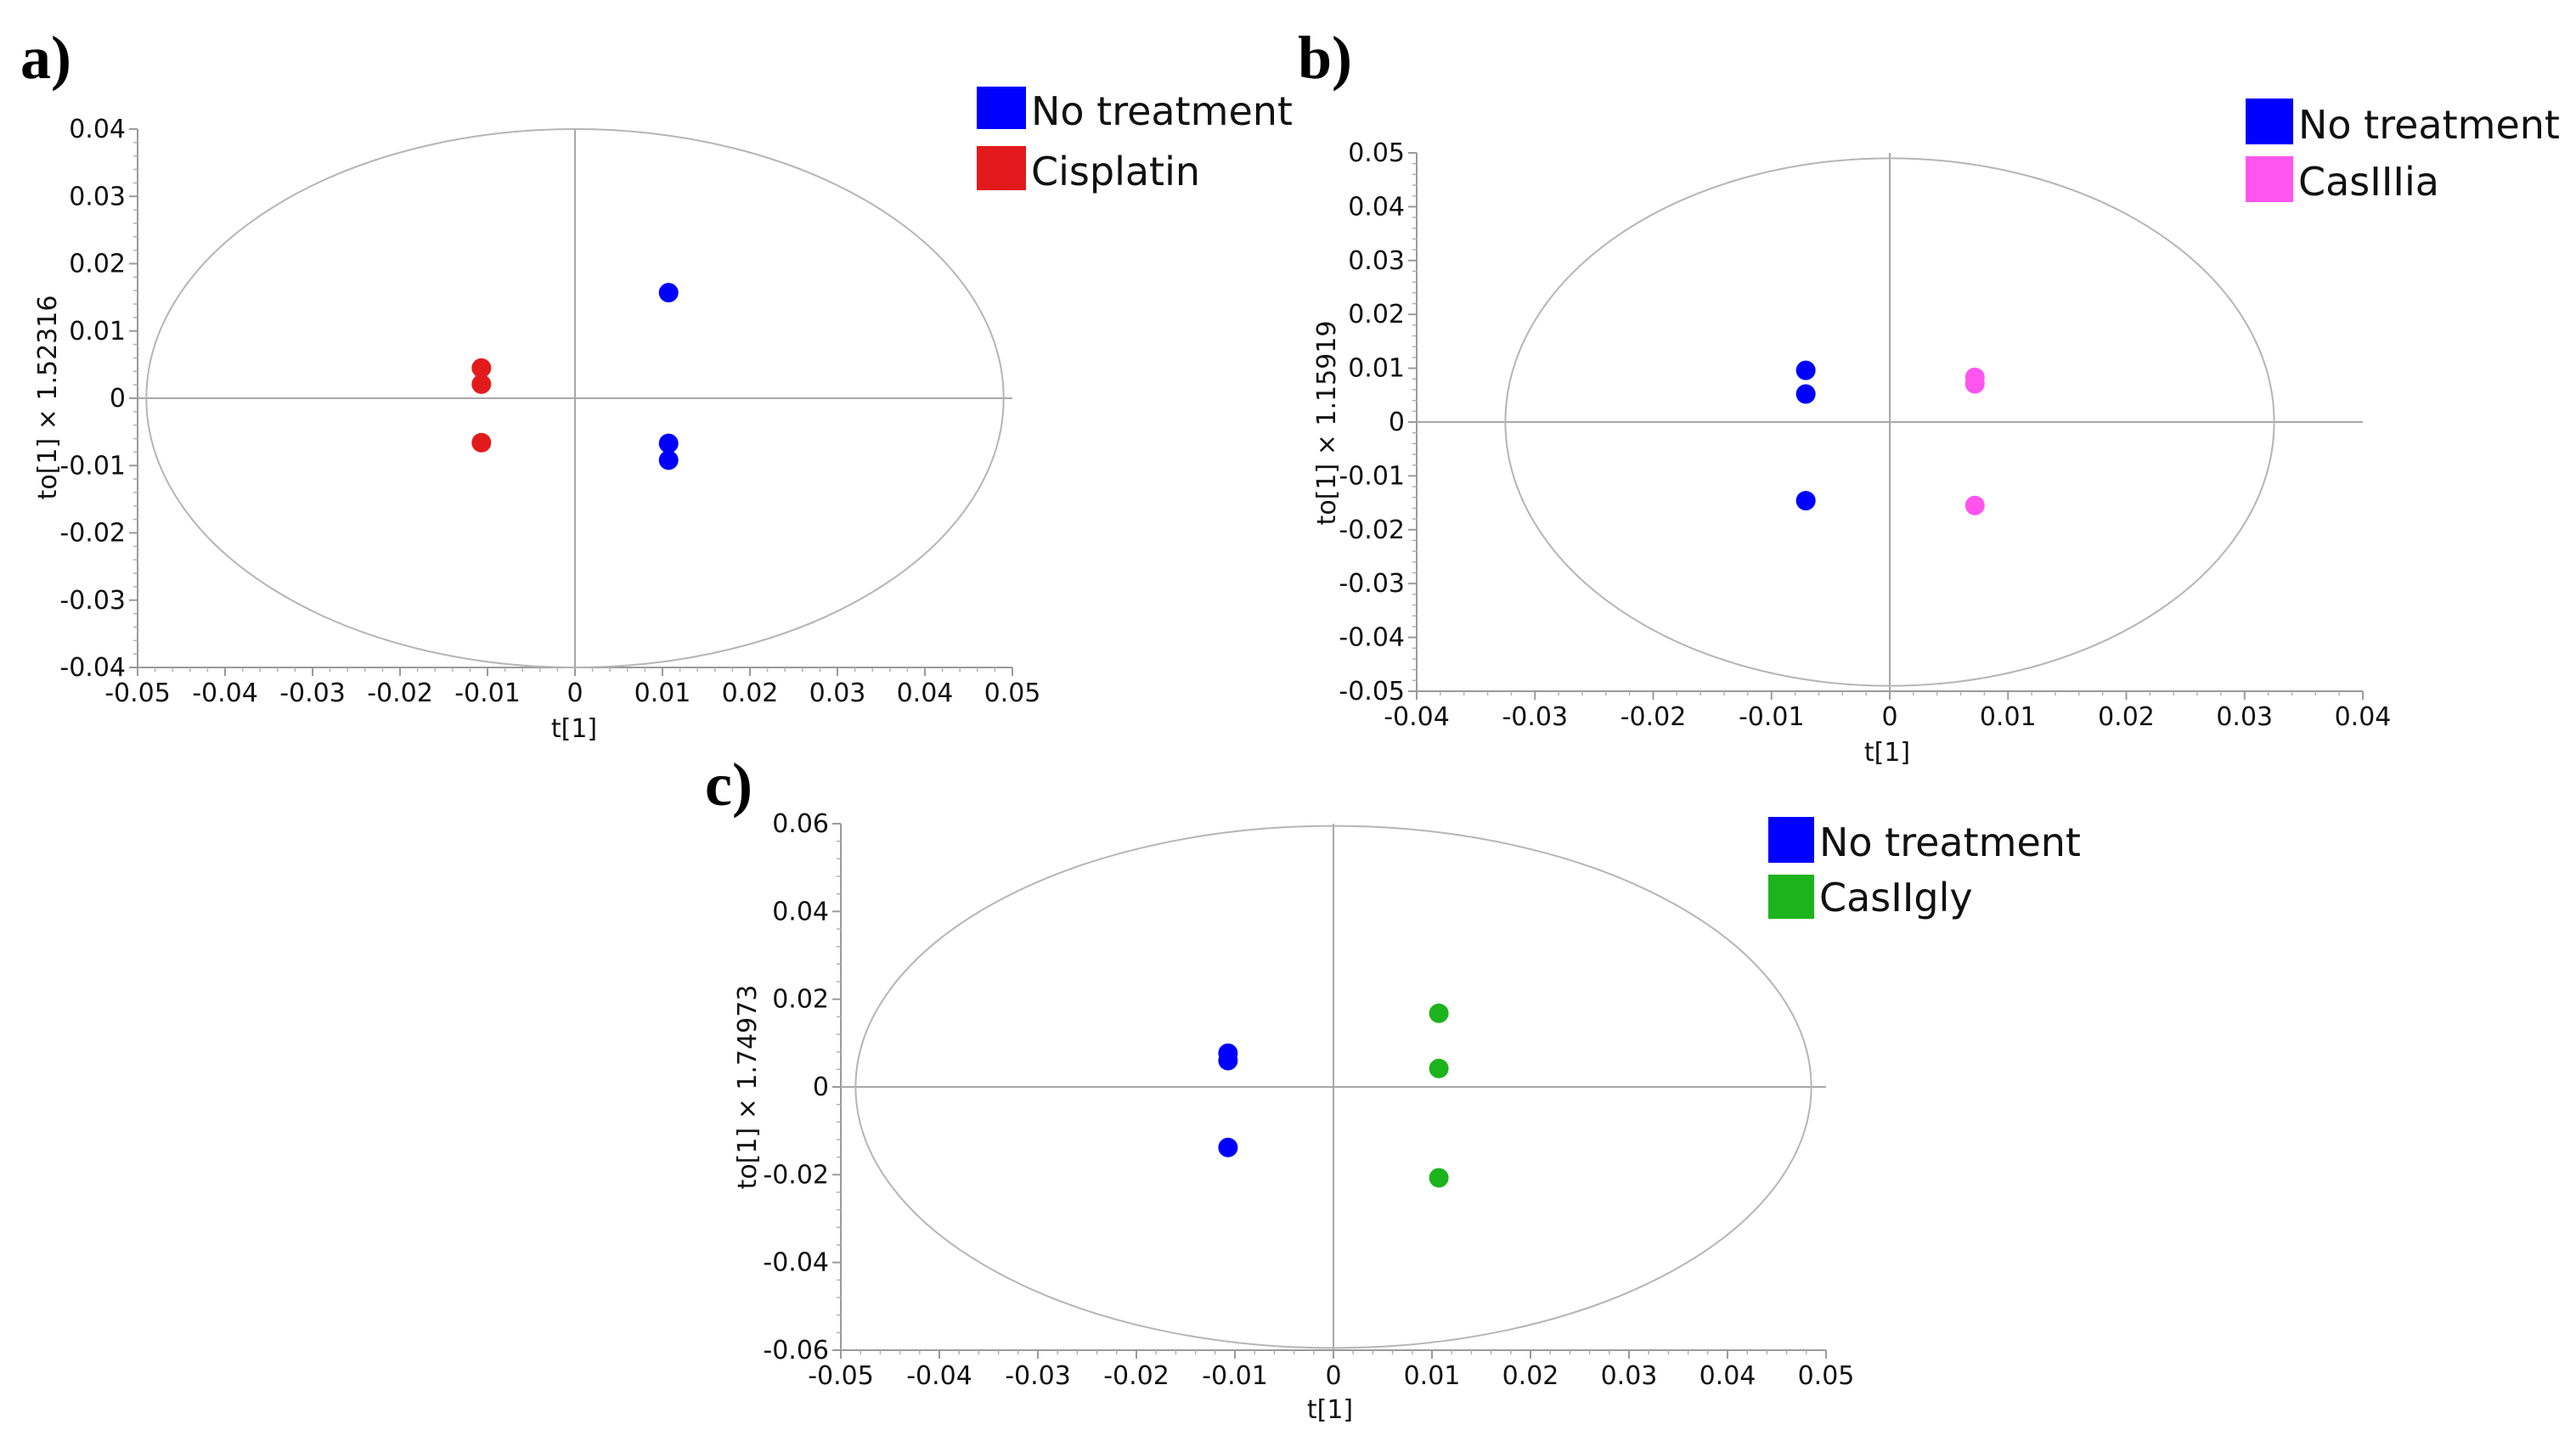 The image size is (2576, 1447). I want to click on panel-b-x-tick-label: 0.01, so click(2008, 717).